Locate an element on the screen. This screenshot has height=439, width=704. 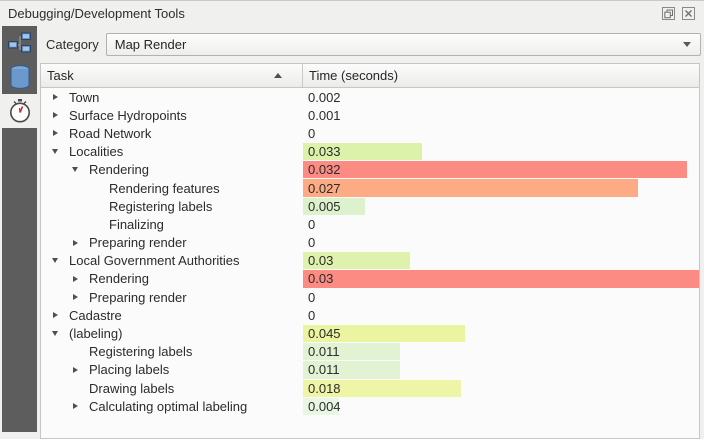
close-panel-button is located at coordinates (688, 13).